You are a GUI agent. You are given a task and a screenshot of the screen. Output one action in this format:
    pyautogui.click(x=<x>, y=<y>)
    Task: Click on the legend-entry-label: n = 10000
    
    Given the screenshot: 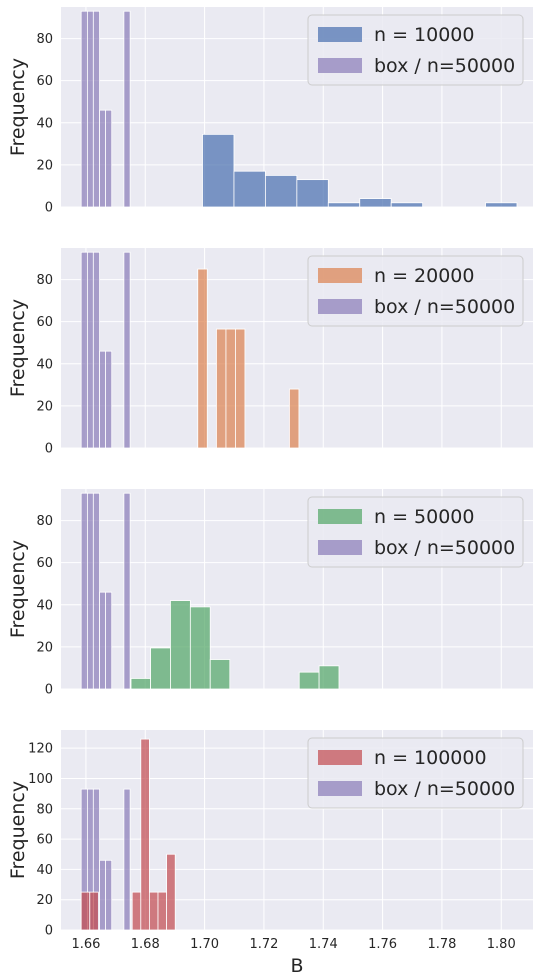 What is the action you would take?
    pyautogui.click(x=424, y=35)
    